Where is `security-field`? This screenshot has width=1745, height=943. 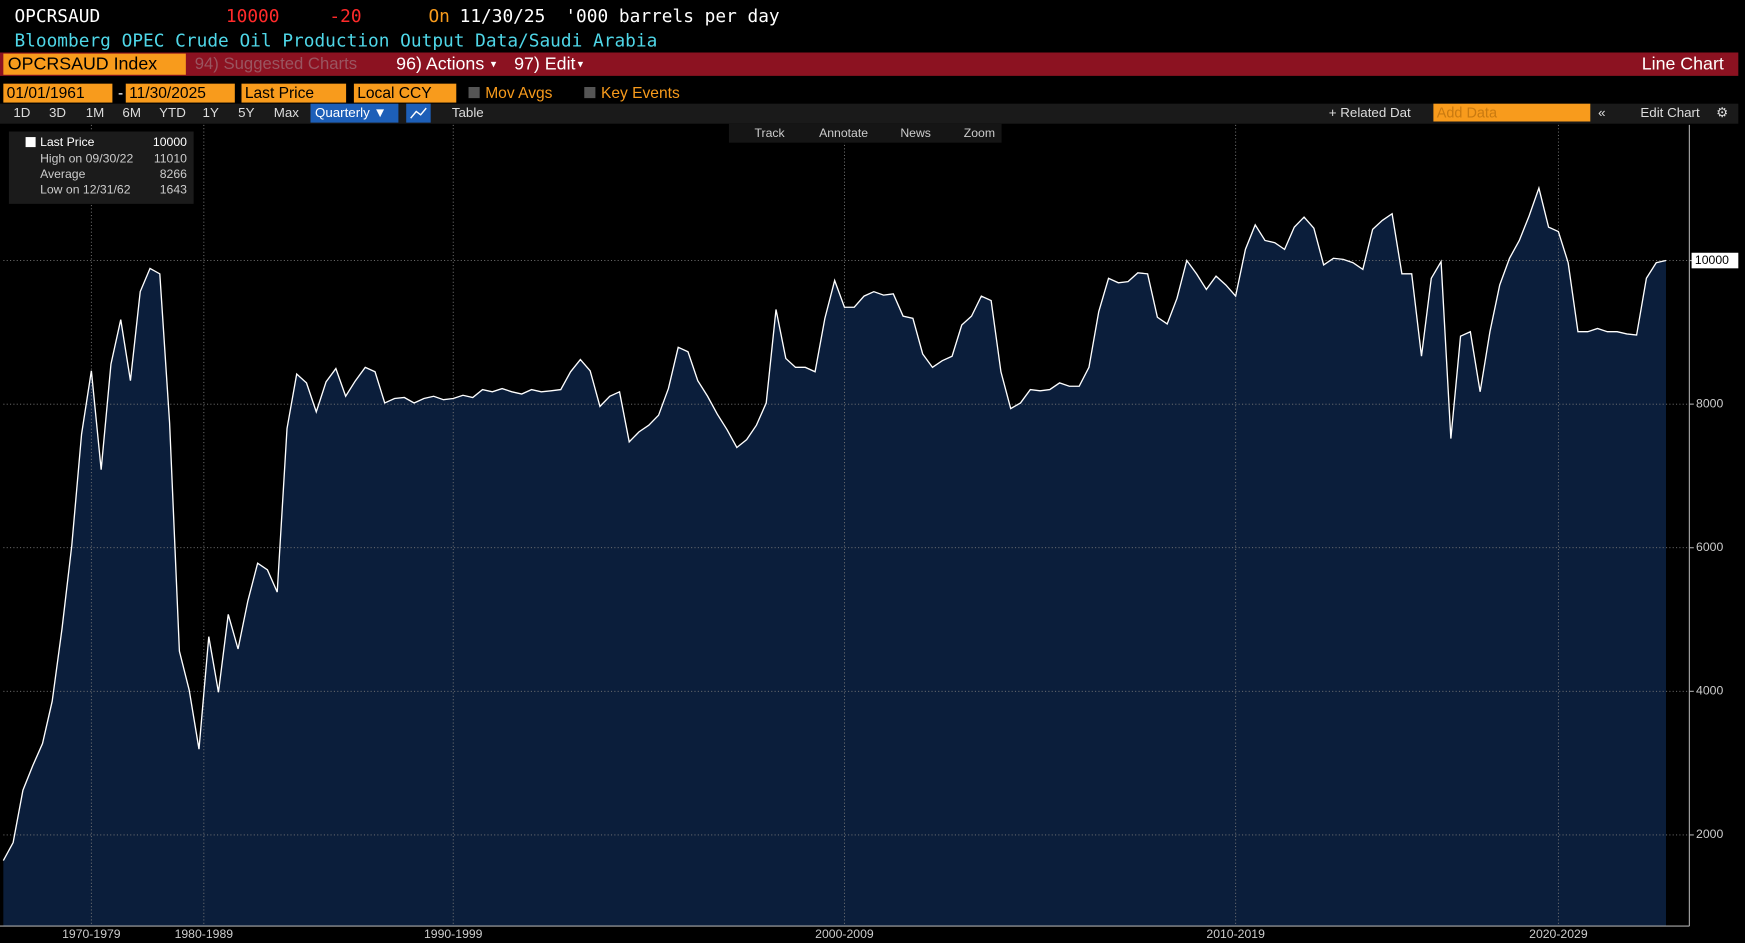 security-field is located at coordinates (94, 64).